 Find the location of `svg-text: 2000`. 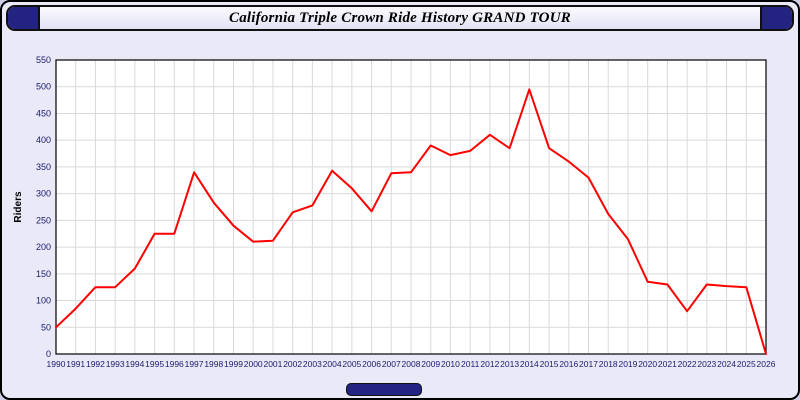

svg-text: 2000 is located at coordinates (253, 364).